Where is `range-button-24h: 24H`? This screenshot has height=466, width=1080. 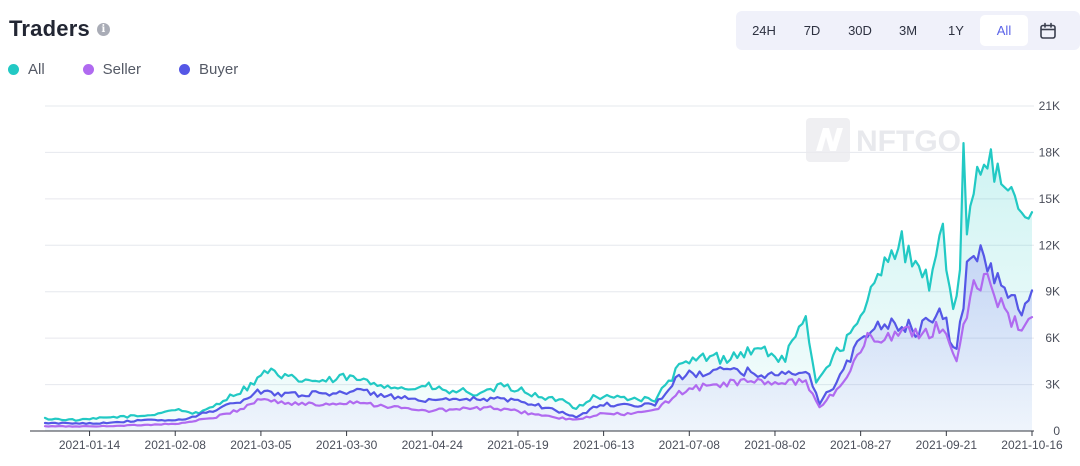 range-button-24h: 24H is located at coordinates (764, 30).